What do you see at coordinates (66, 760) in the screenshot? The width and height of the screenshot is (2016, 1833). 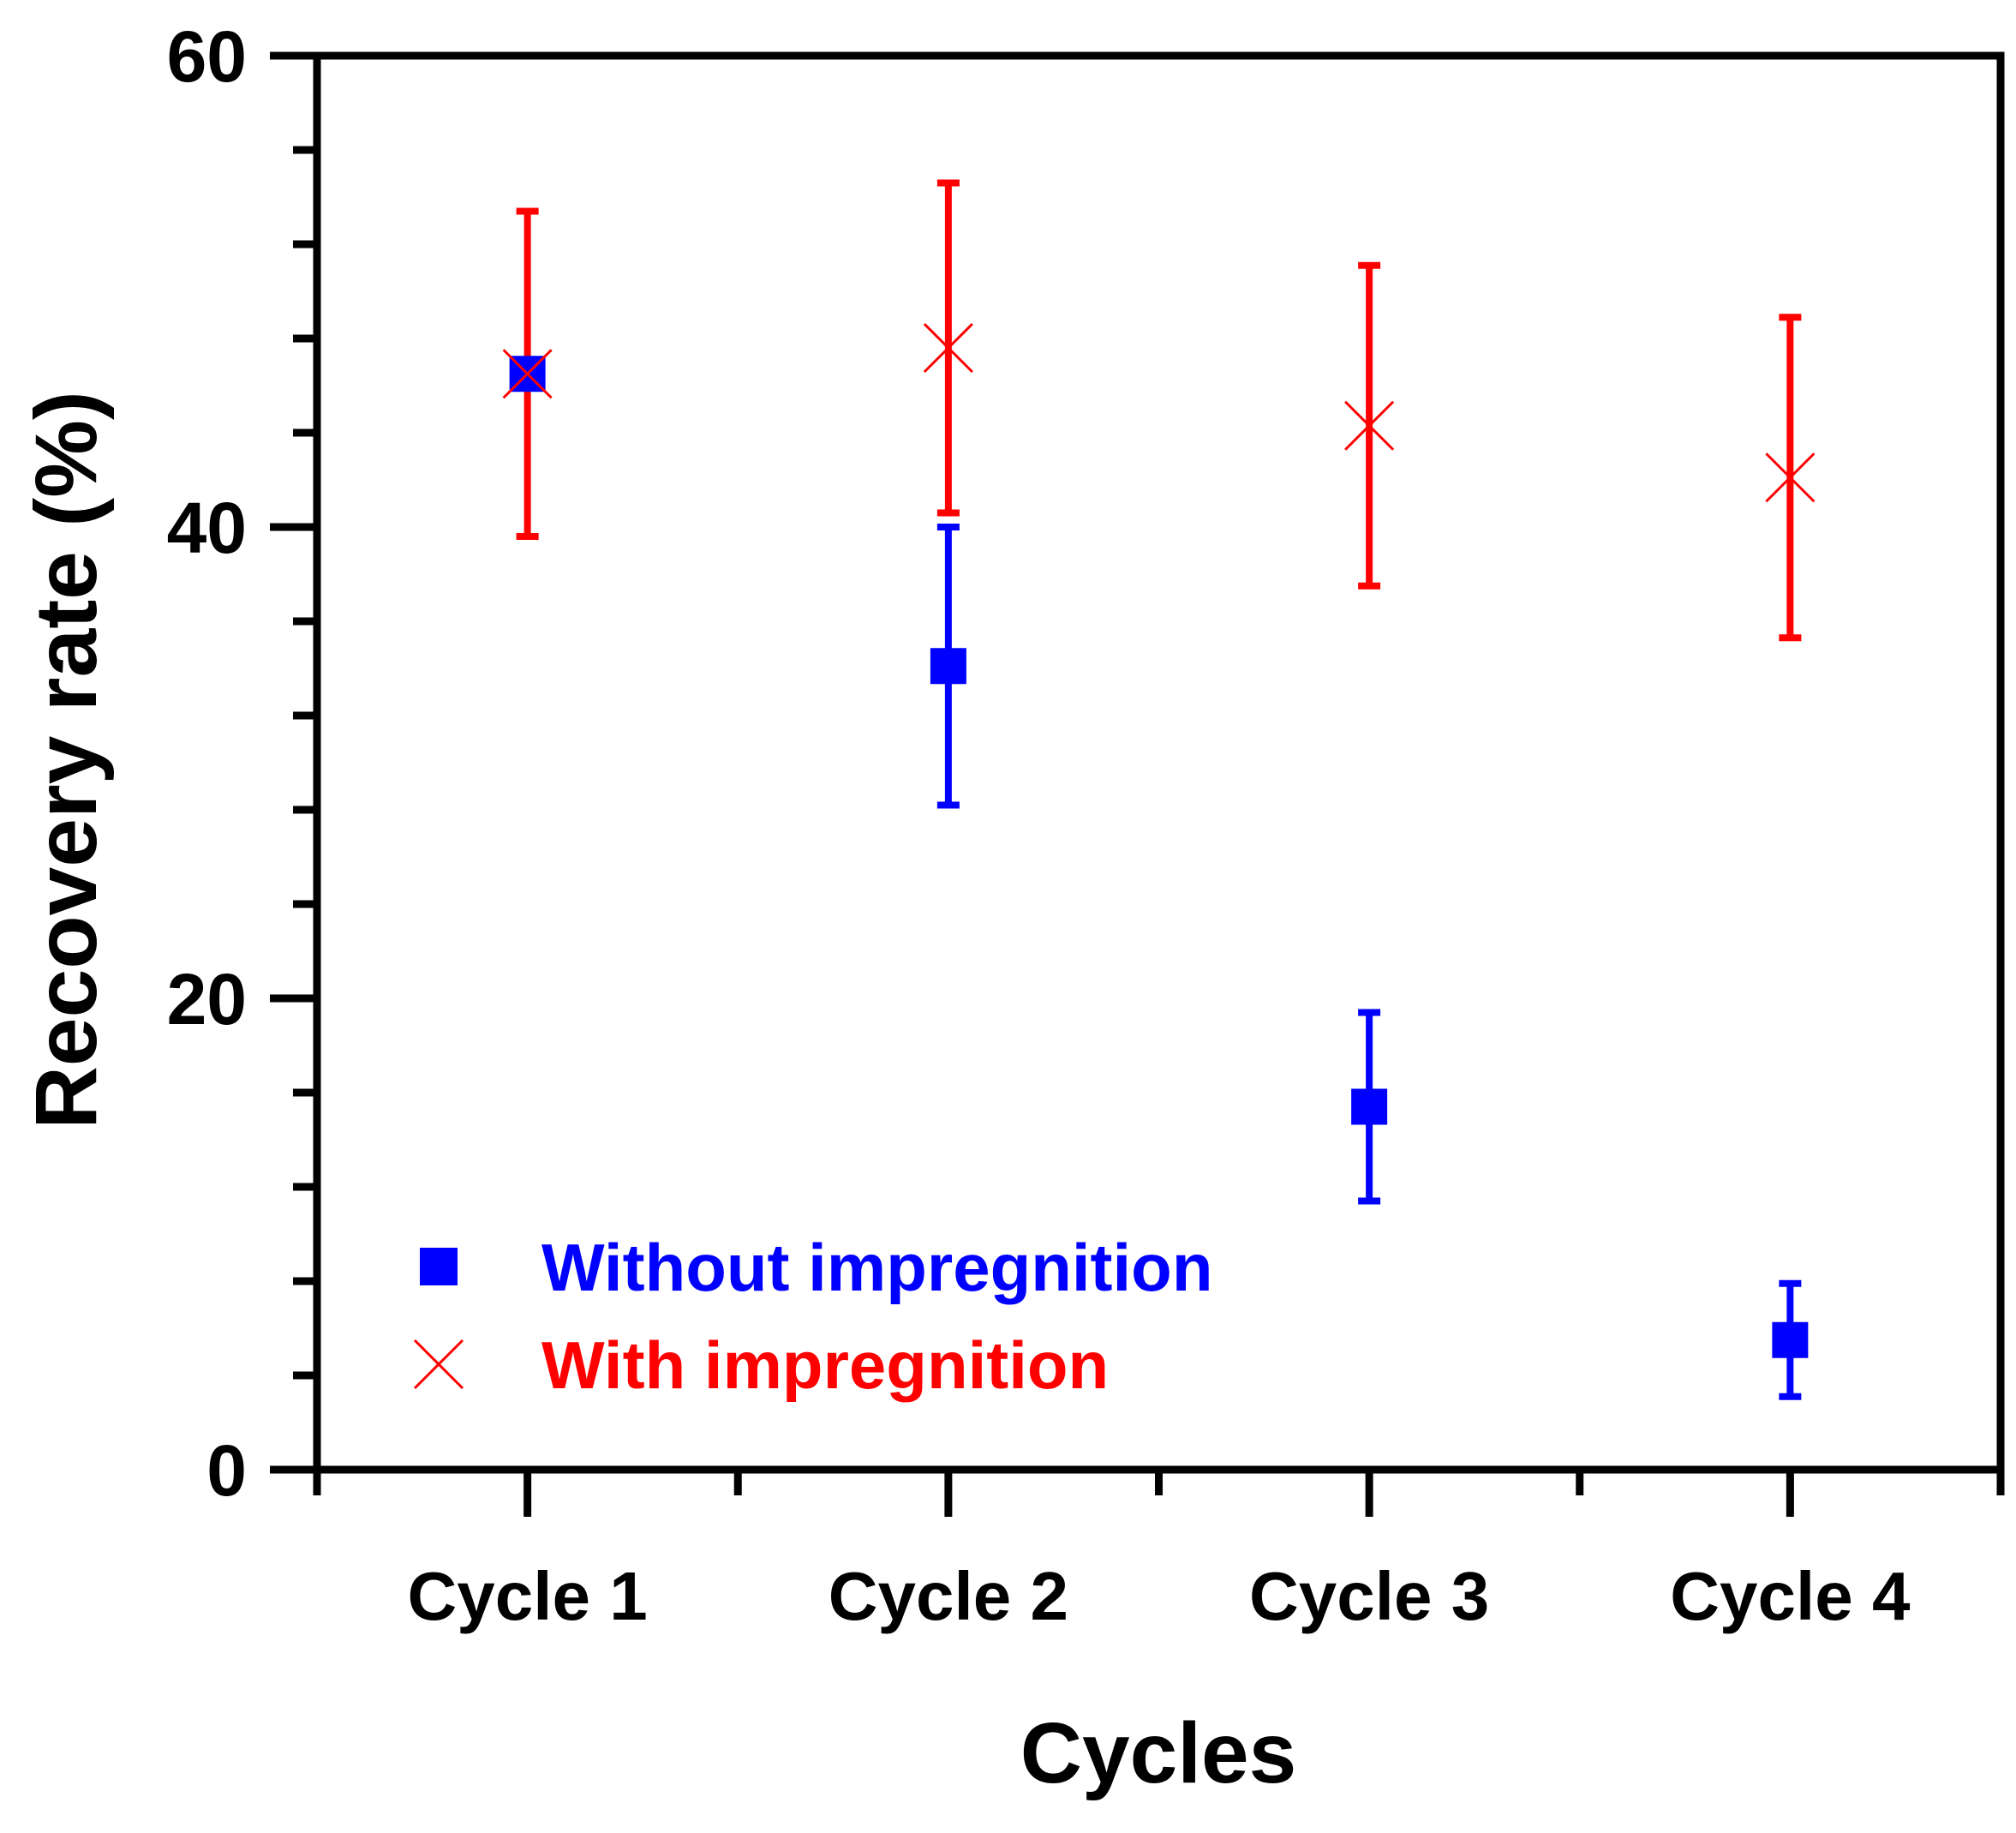 I see `y-axis-label: Recovery rate (%)` at bounding box center [66, 760].